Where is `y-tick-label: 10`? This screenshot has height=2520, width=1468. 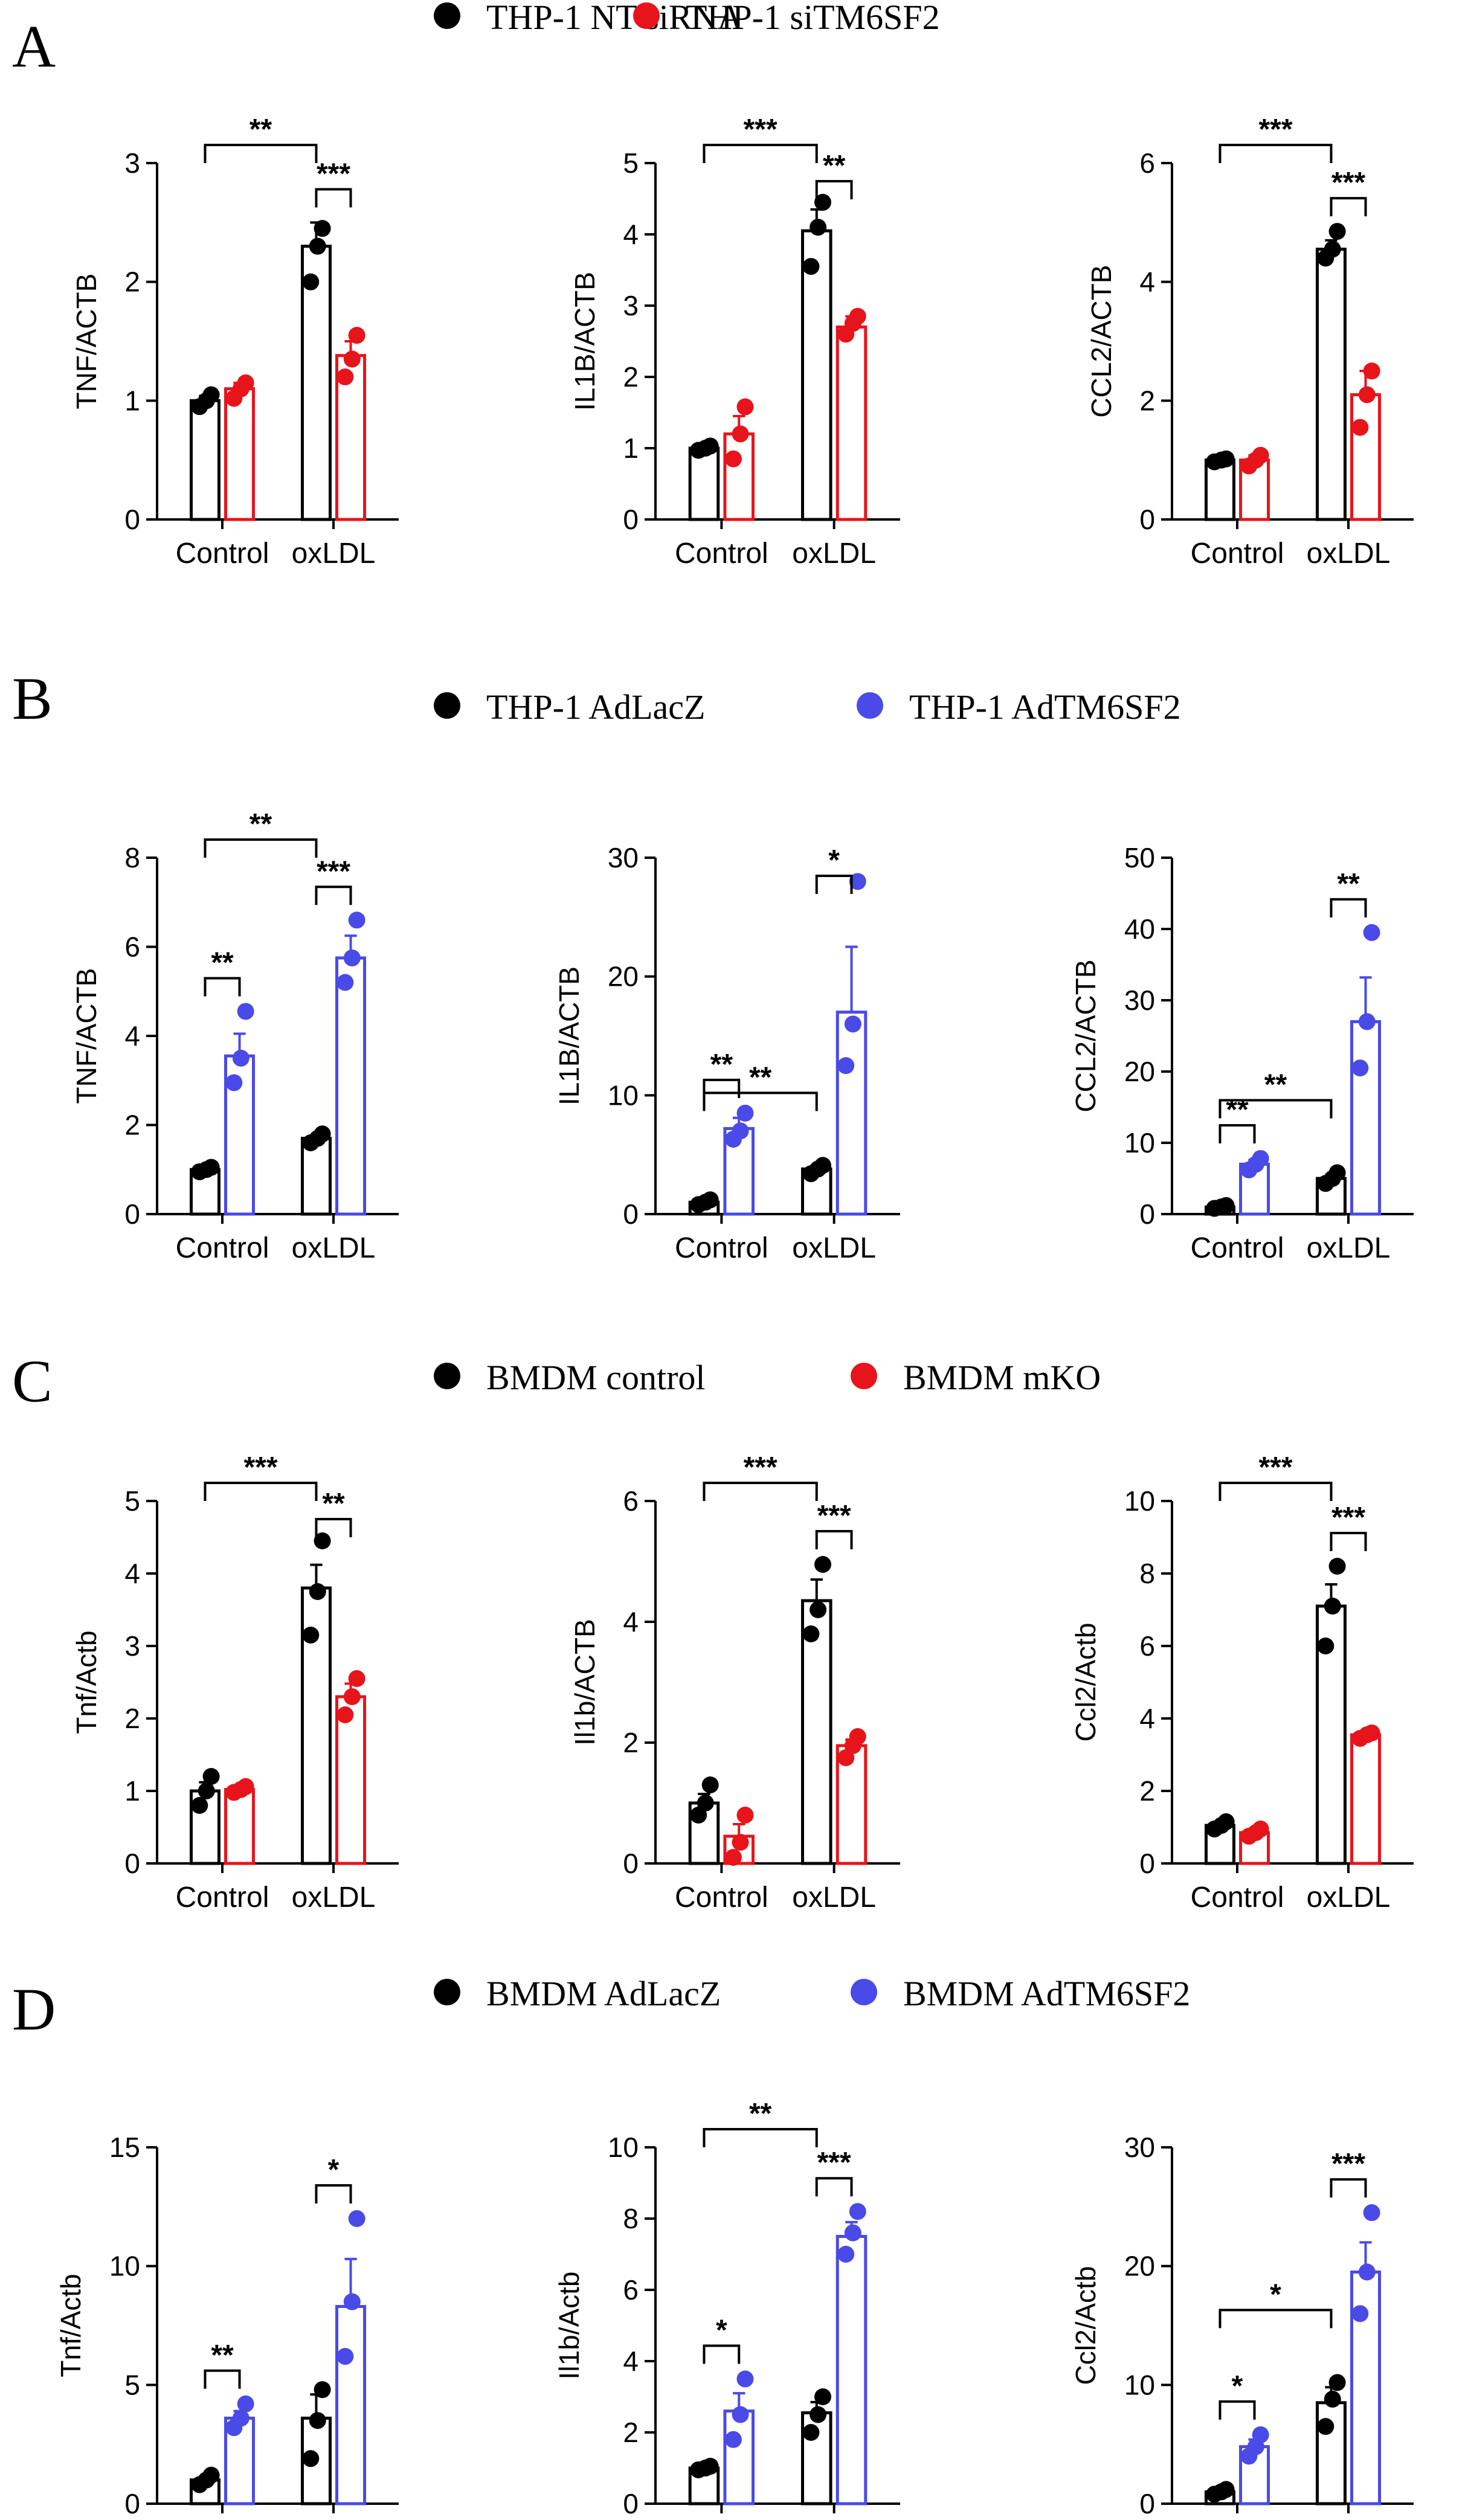 y-tick-label: 10 is located at coordinates (124, 2266).